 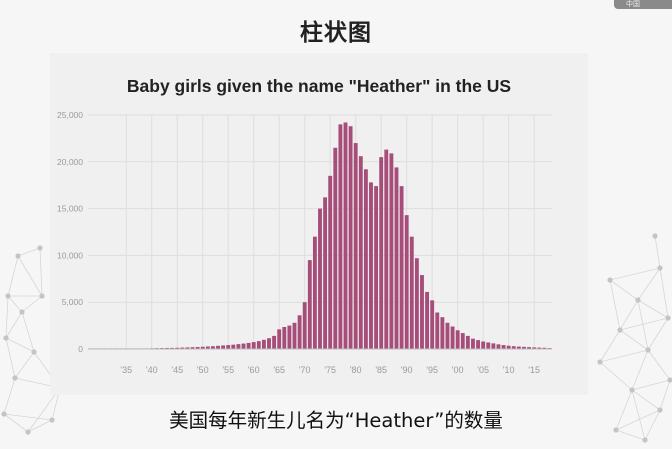 I want to click on x-tick-label: '15, so click(x=534, y=370).